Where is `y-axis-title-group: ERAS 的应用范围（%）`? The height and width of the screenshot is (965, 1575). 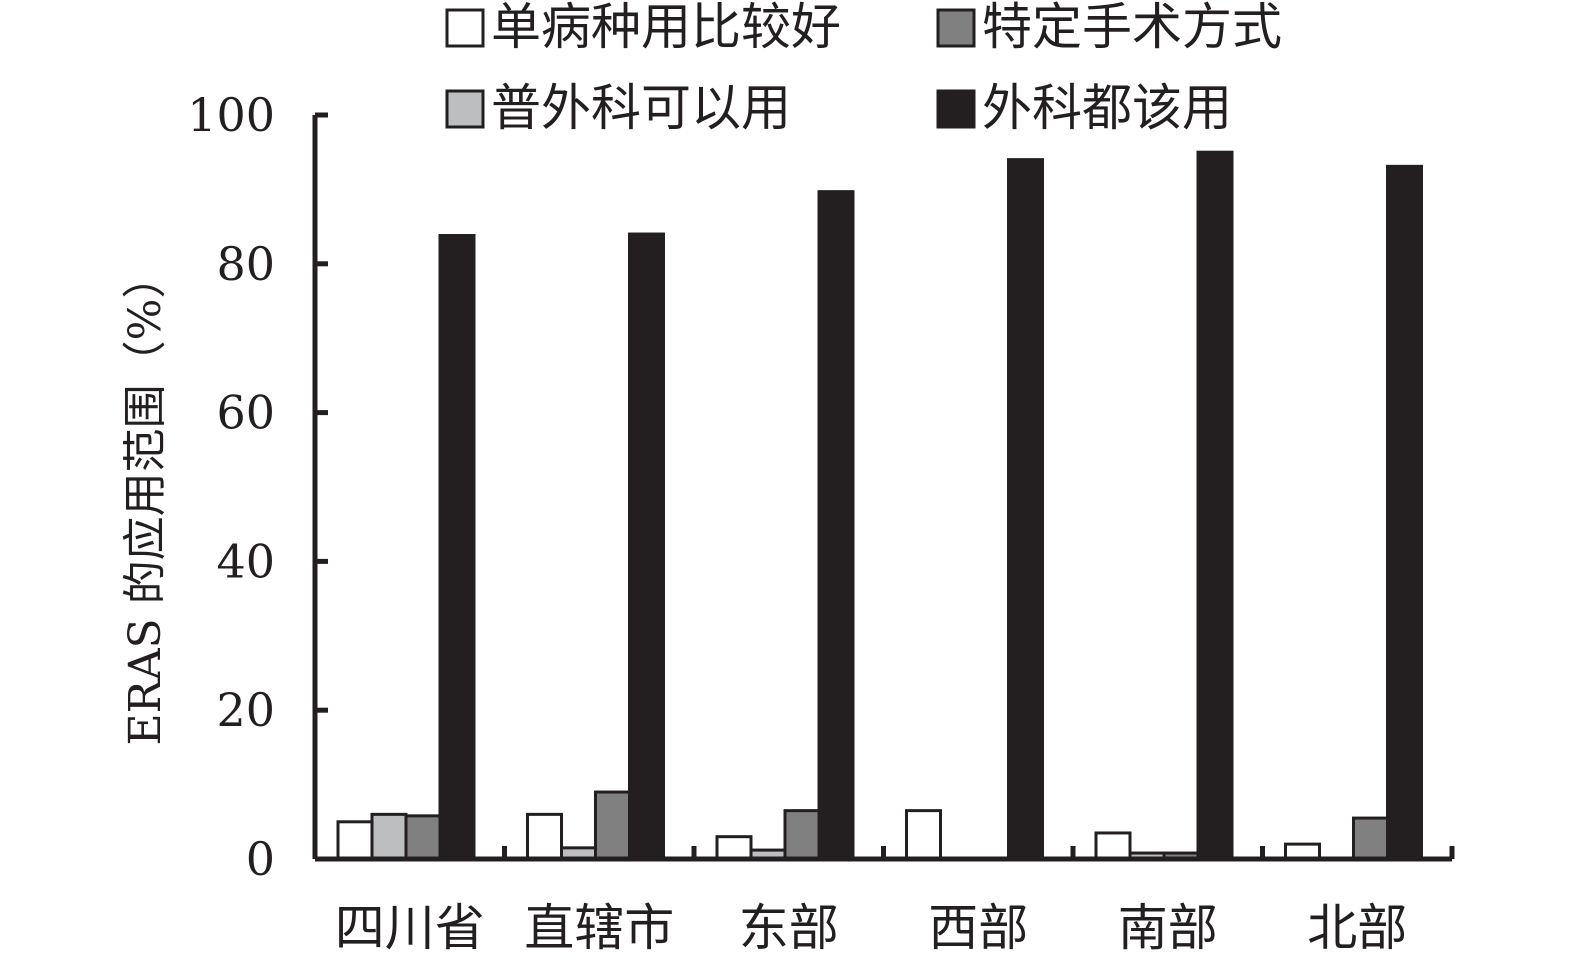
y-axis-title-group: ERAS 的应用范围（%） is located at coordinates (145, 500).